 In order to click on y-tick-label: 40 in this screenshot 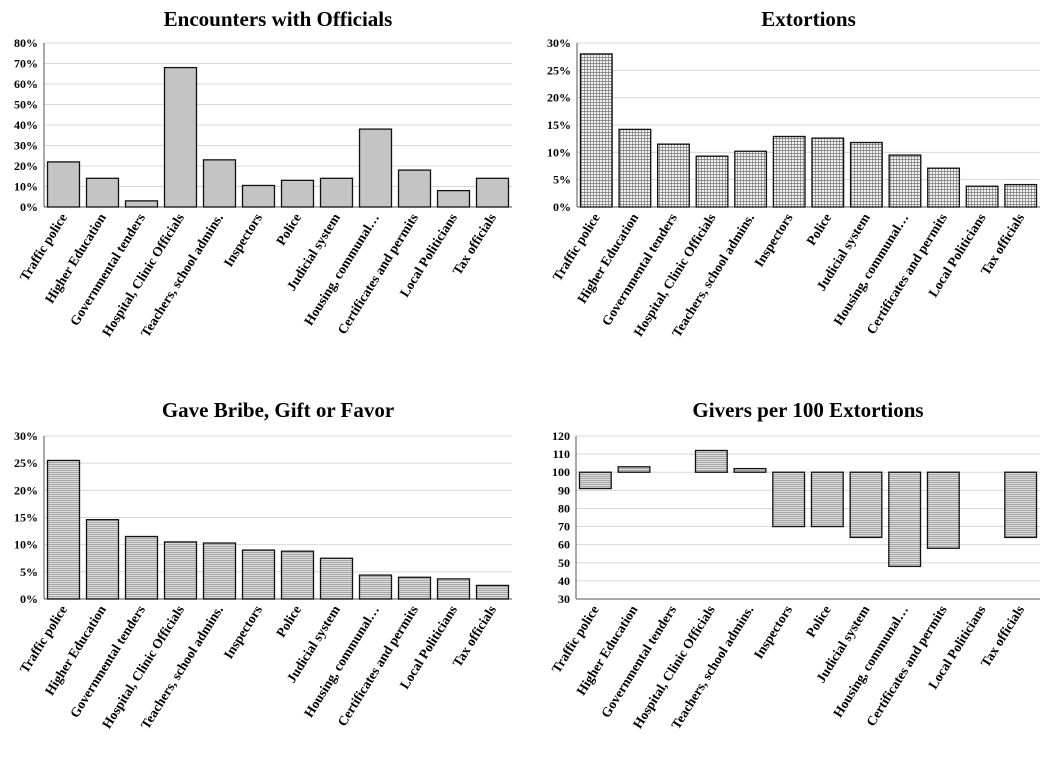, I will do `click(564, 581)`.